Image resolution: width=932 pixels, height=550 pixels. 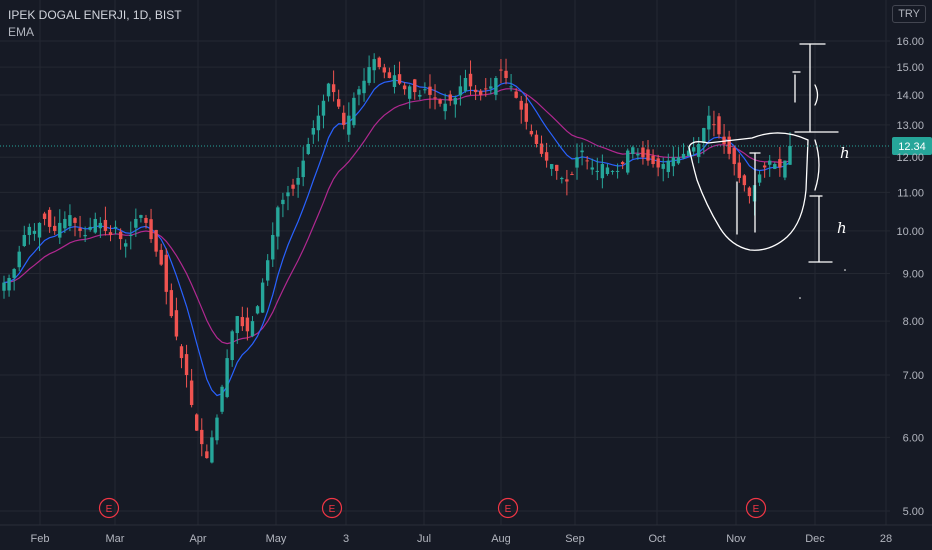 I want to click on time-axis: Feb Mar Apr May 3 Jul Aug Sep Oct Nov Dec 28, so click(x=466, y=534).